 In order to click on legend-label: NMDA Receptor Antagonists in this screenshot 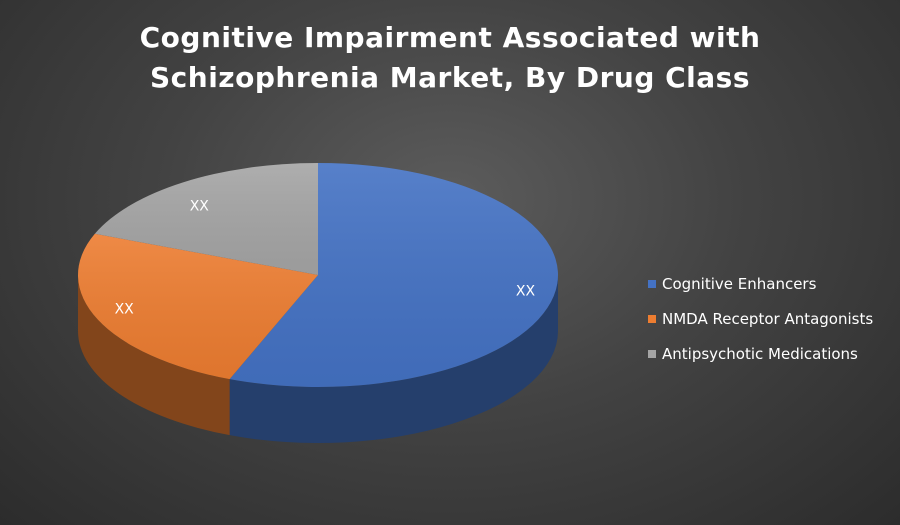, I will do `click(768, 318)`.